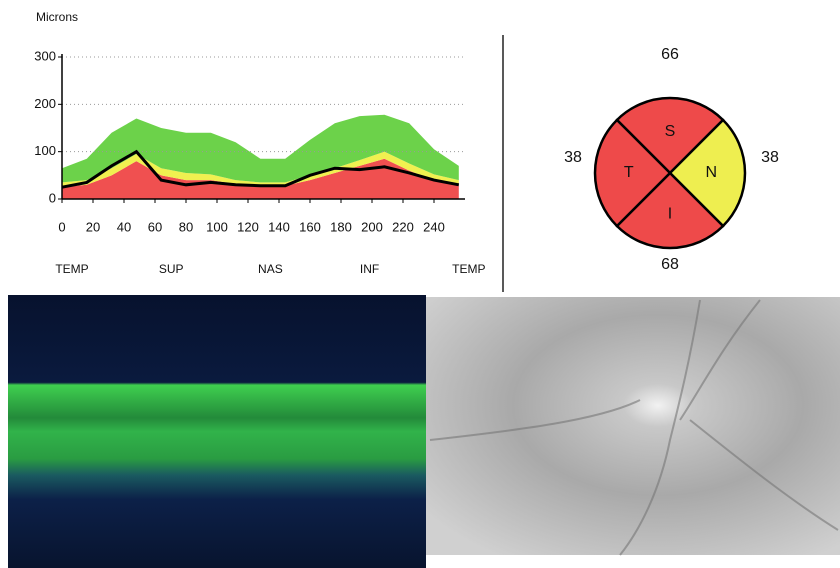 Image resolution: width=840 pixels, height=568 pixels. Describe the element at coordinates (57, 17) in the screenshot. I see `y-axis-label: Microns` at that location.